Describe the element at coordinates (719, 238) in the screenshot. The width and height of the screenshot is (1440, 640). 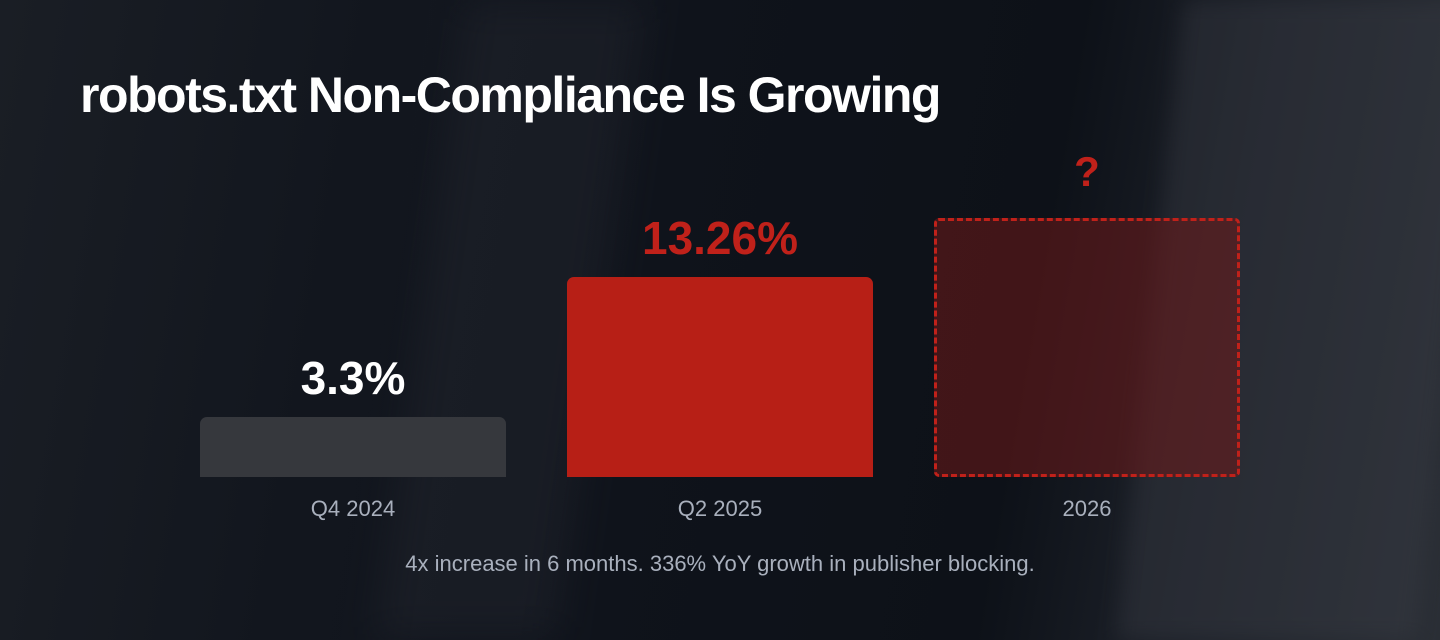
I see `data-label: 13.26%` at that location.